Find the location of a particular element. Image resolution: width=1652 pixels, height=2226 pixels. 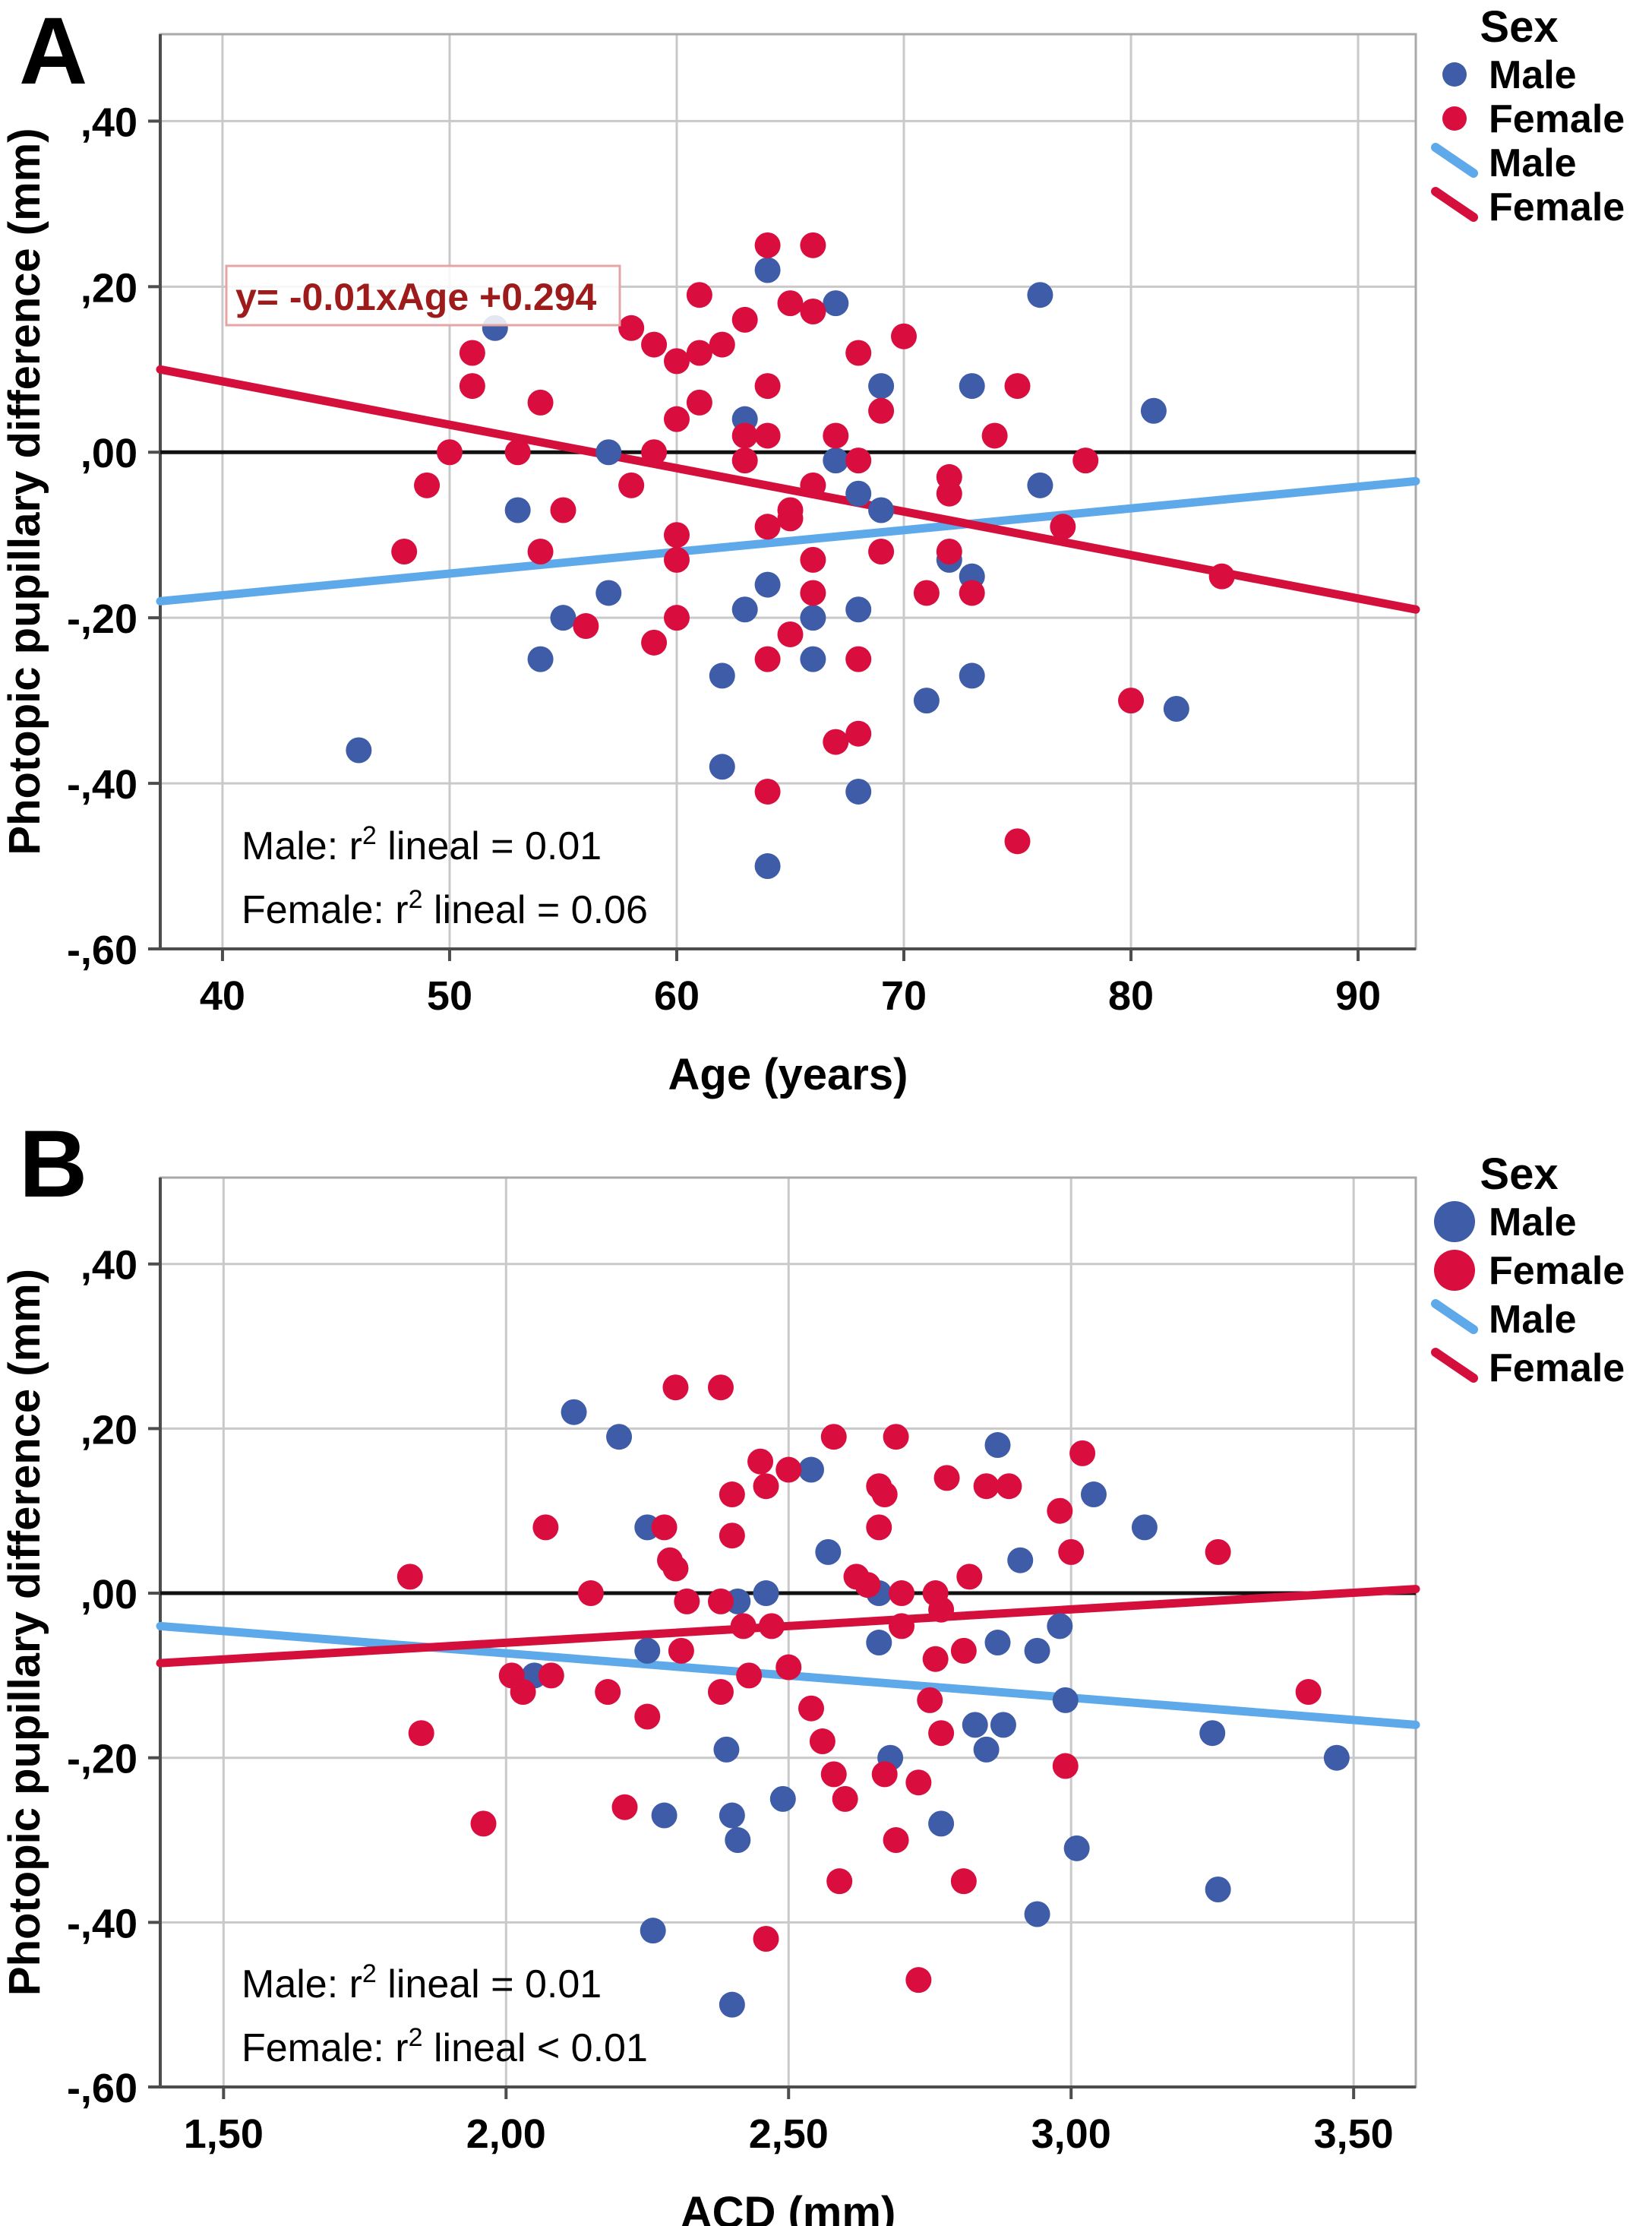

annotation-box is located at coordinates (423, 295).